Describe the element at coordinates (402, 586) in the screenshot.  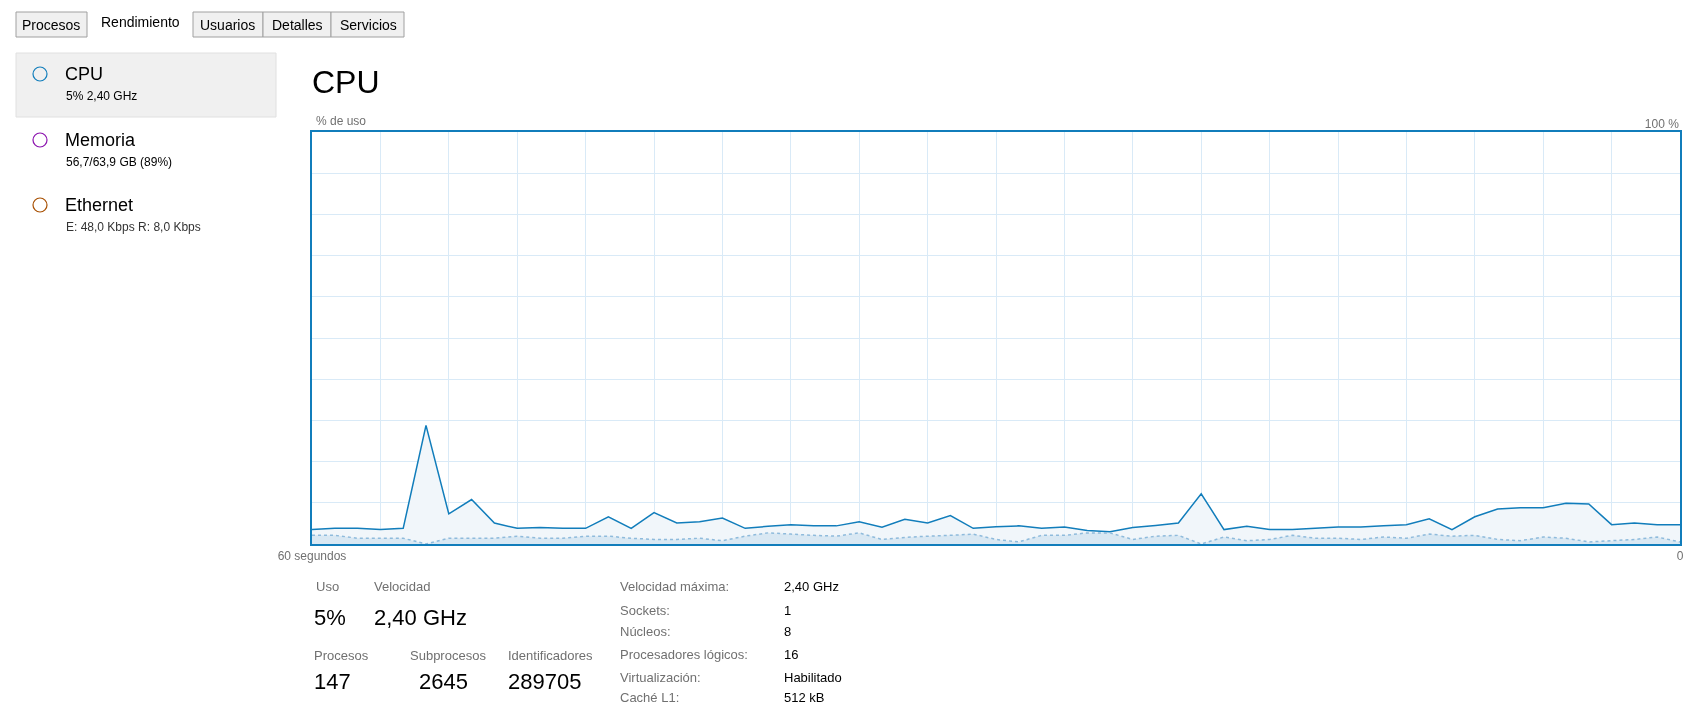
I see `text: Velocidad` at that location.